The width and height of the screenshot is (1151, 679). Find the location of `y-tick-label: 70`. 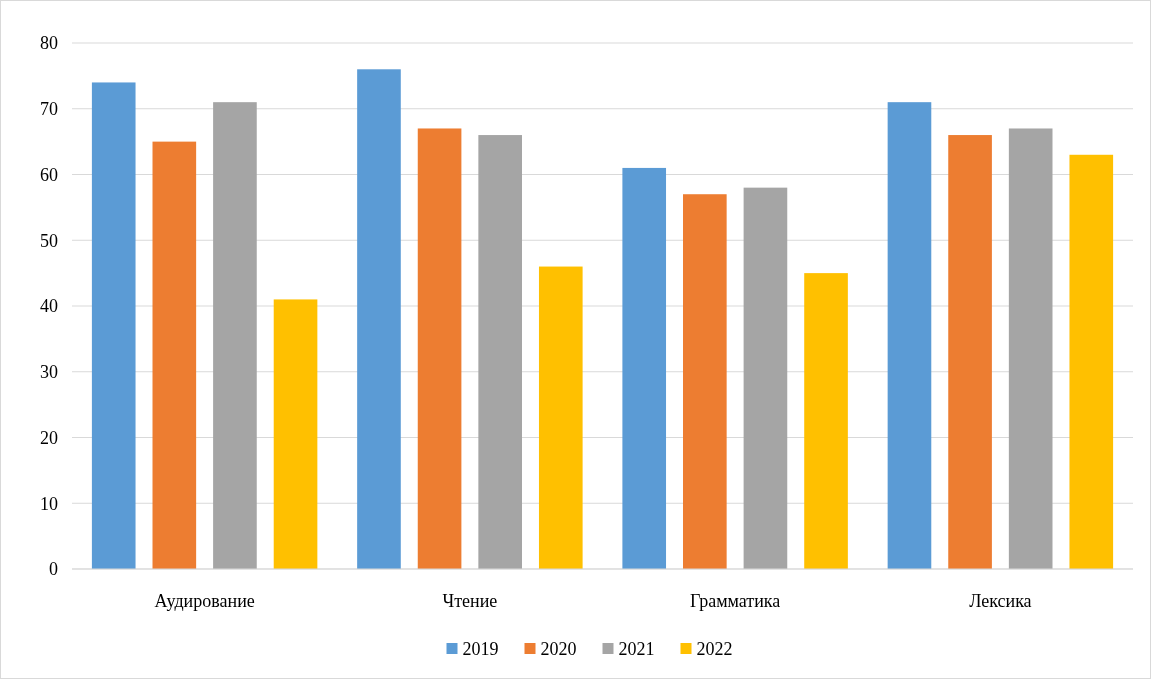

y-tick-label: 70 is located at coordinates (49, 109).